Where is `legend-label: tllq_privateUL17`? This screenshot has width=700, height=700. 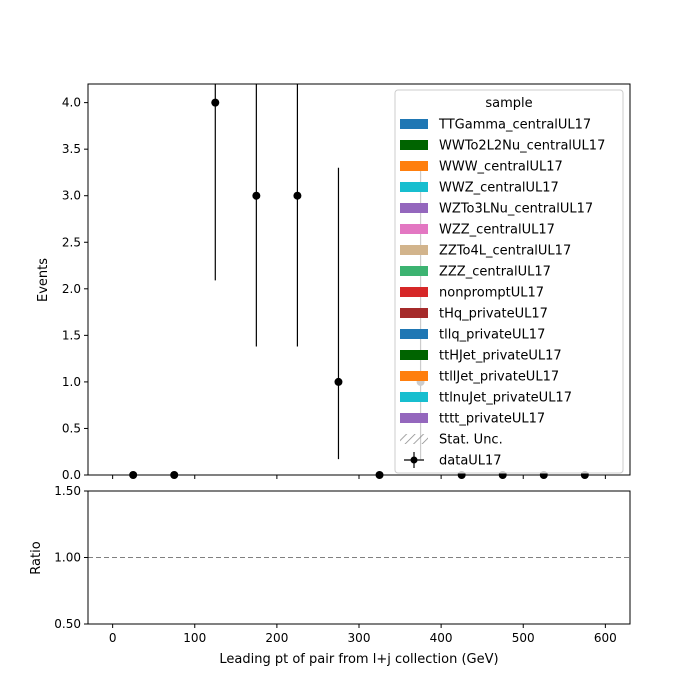 legend-label: tllq_privateUL17 is located at coordinates (492, 335).